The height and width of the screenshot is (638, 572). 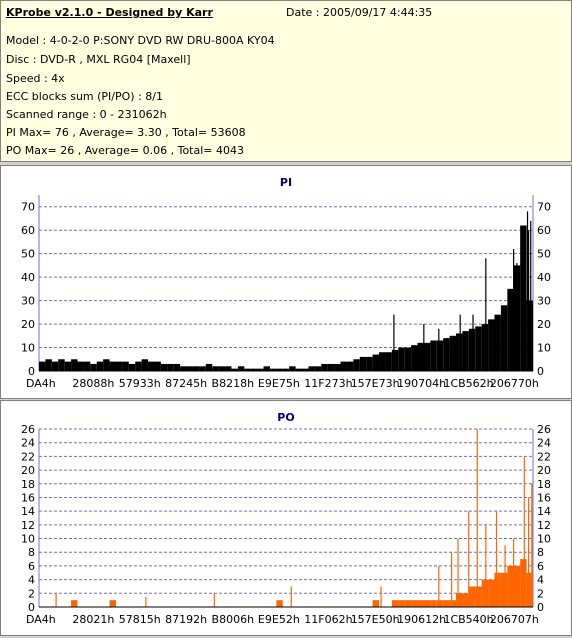 I want to click on x-tick-label: E9E75h, so click(x=279, y=383).